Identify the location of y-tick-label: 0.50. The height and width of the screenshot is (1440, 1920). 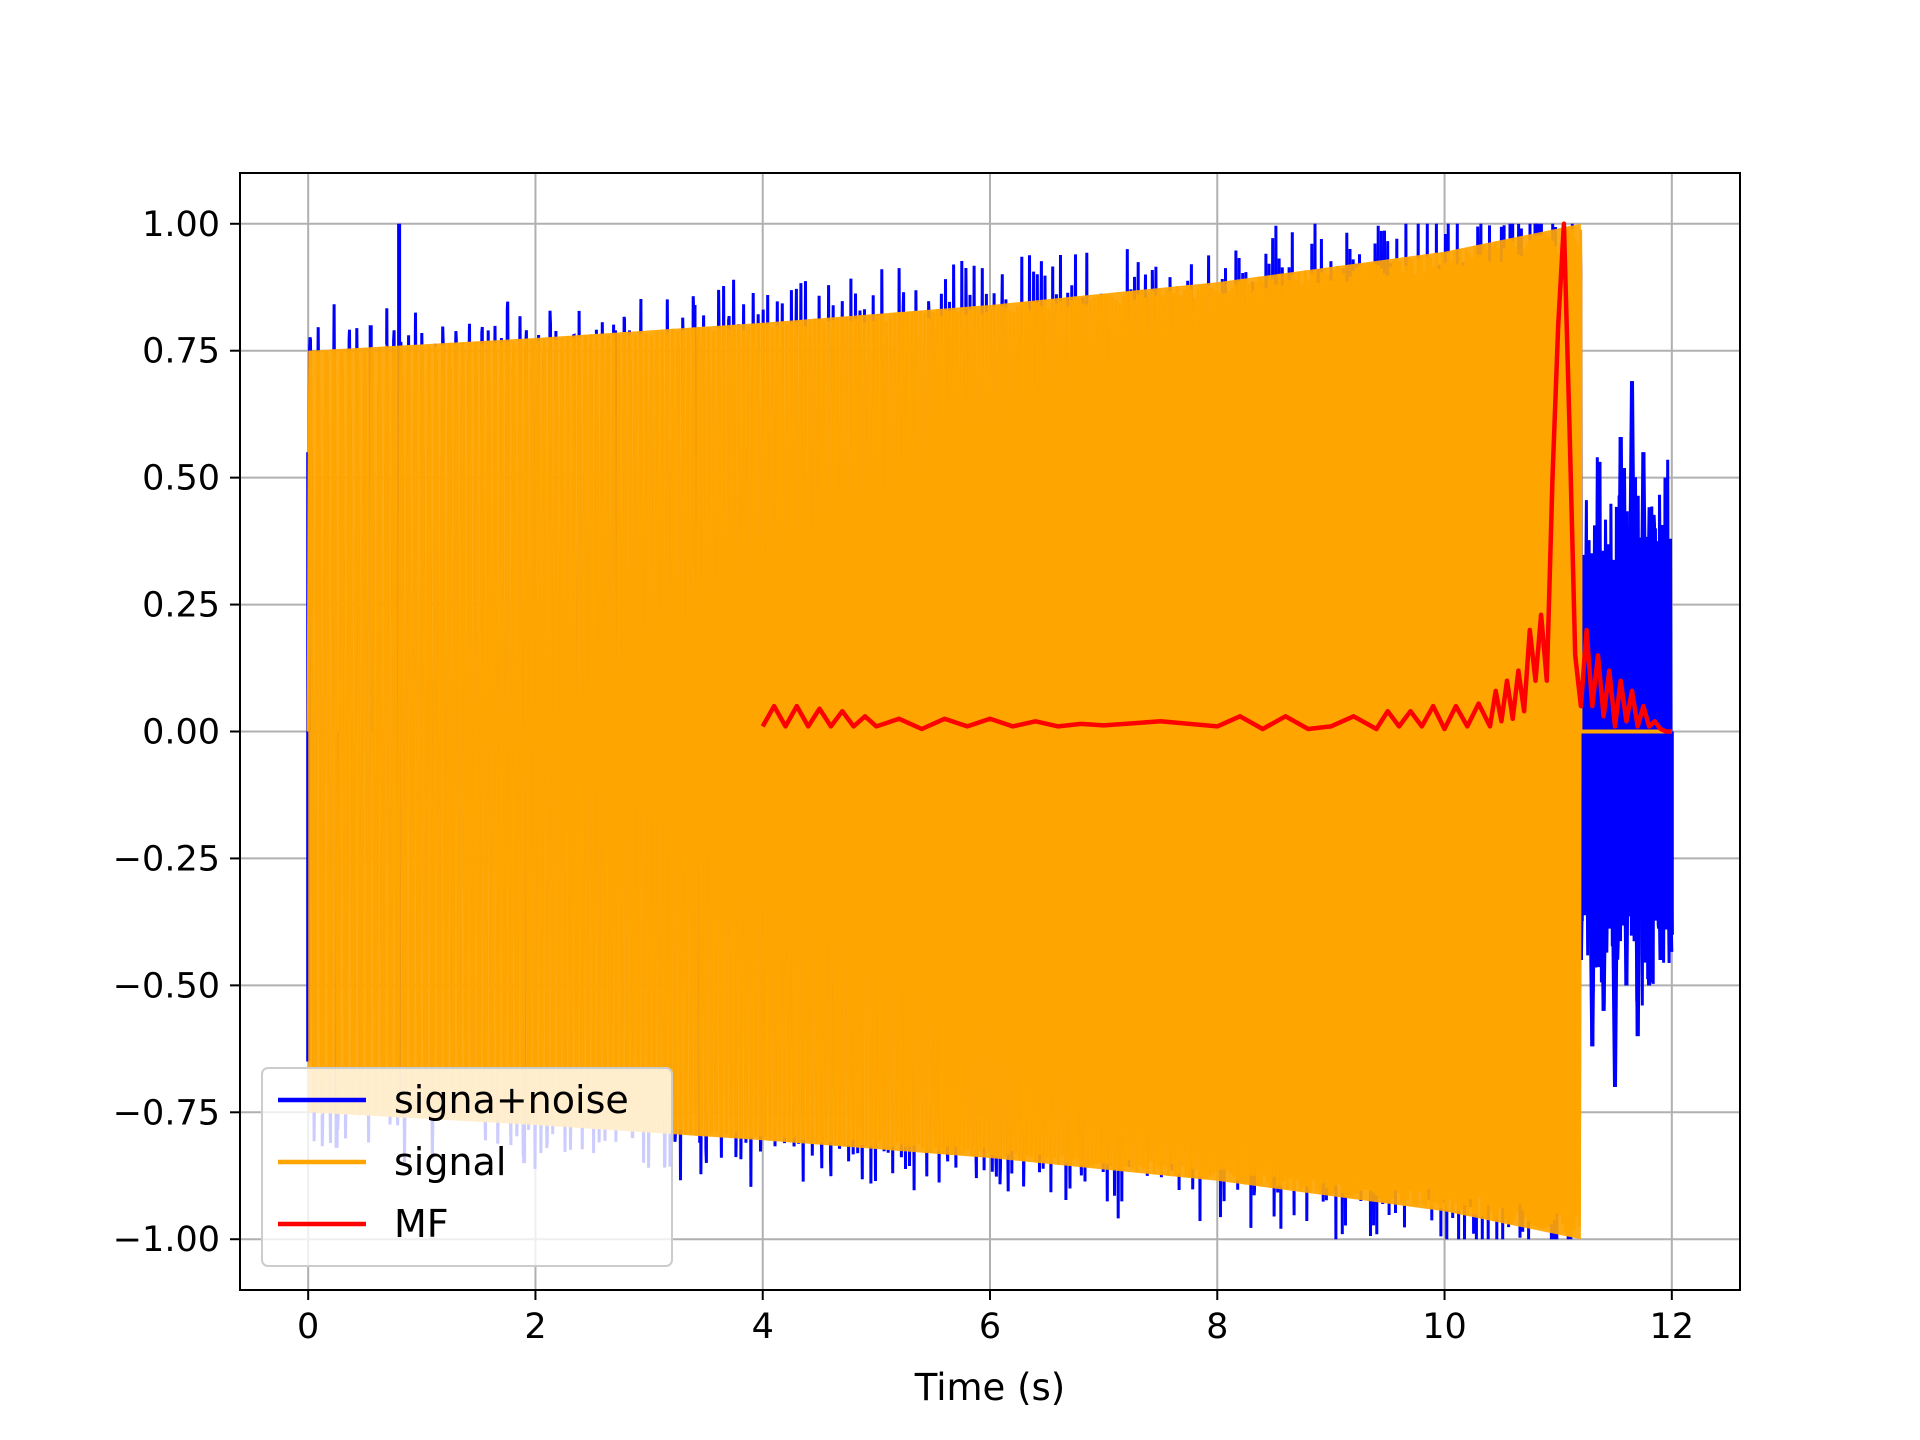
(181, 479).